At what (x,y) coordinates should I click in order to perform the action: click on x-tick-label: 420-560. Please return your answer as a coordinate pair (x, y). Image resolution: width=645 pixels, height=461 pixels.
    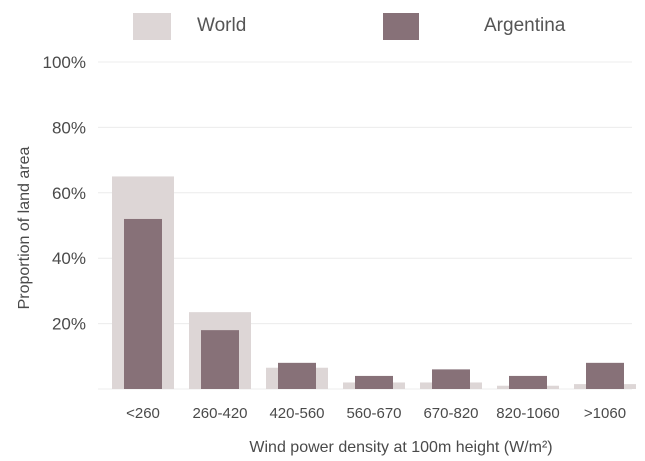
    Looking at the image, I should click on (296, 413).